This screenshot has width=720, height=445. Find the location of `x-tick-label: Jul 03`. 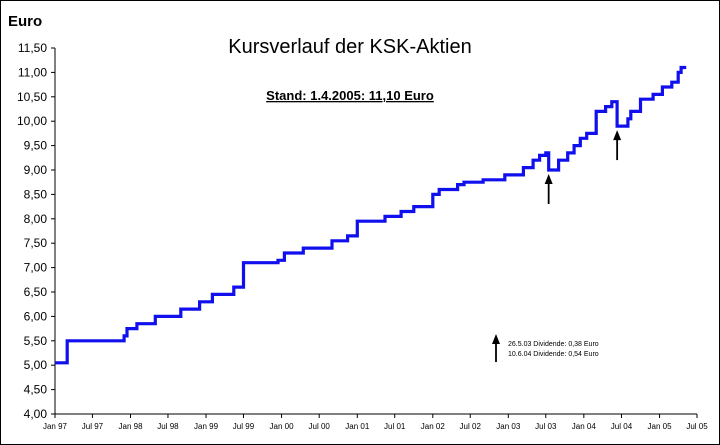

x-tick-label: Jul 03 is located at coordinates (546, 426).